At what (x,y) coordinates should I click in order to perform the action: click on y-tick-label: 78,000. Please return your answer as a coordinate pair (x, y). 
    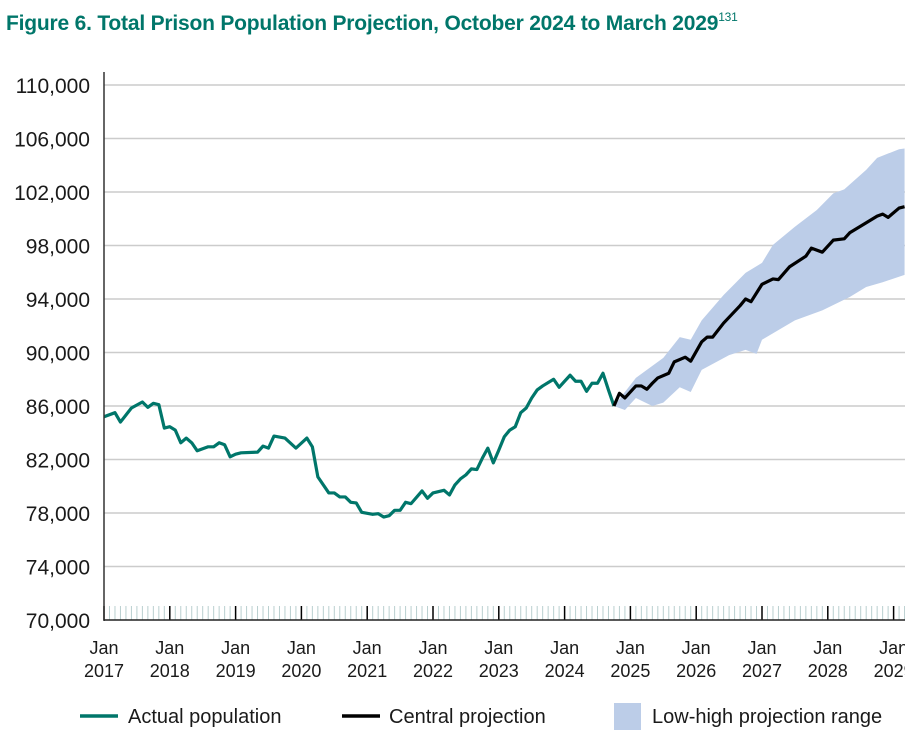
    Looking at the image, I should click on (58, 514).